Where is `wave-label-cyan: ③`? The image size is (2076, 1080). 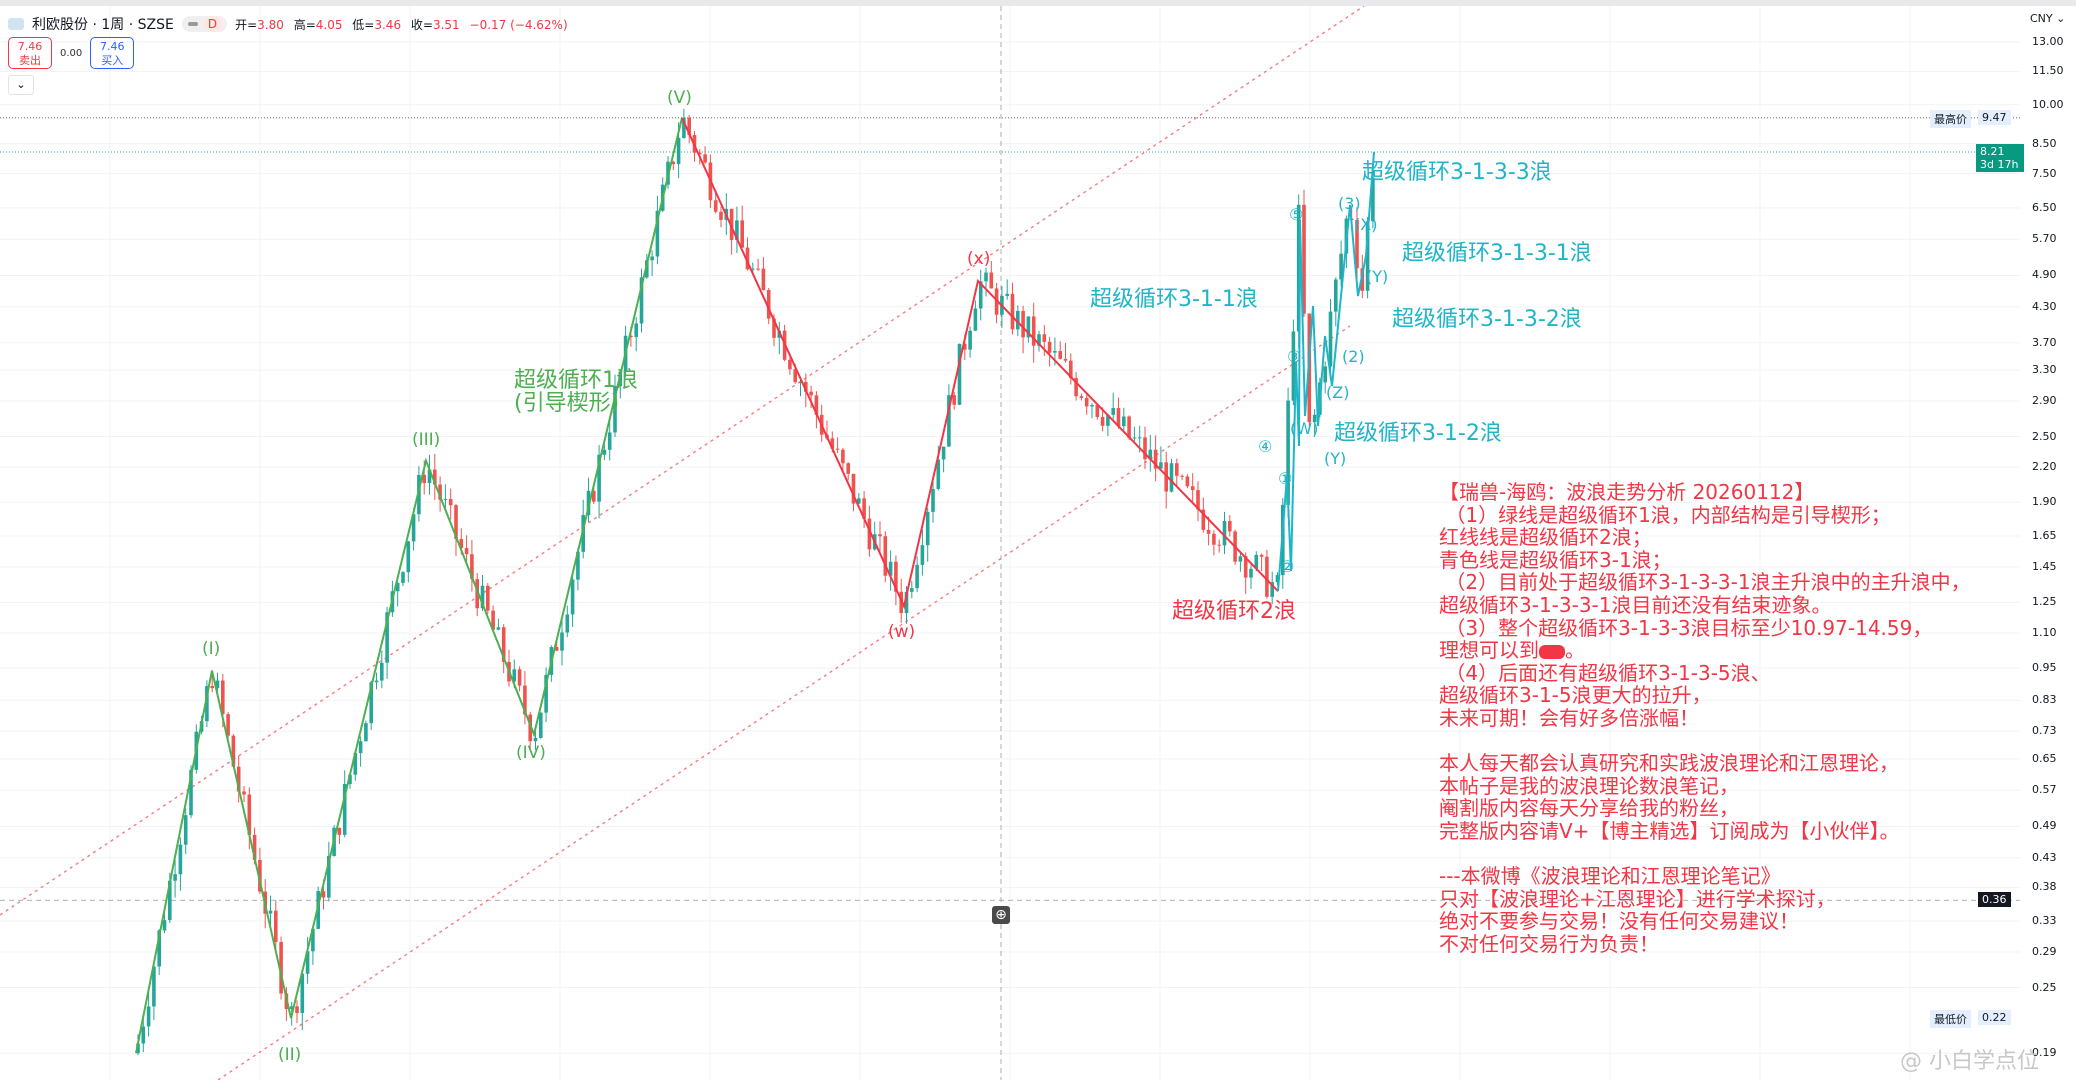
wave-label-cyan: ③ is located at coordinates (1294, 356).